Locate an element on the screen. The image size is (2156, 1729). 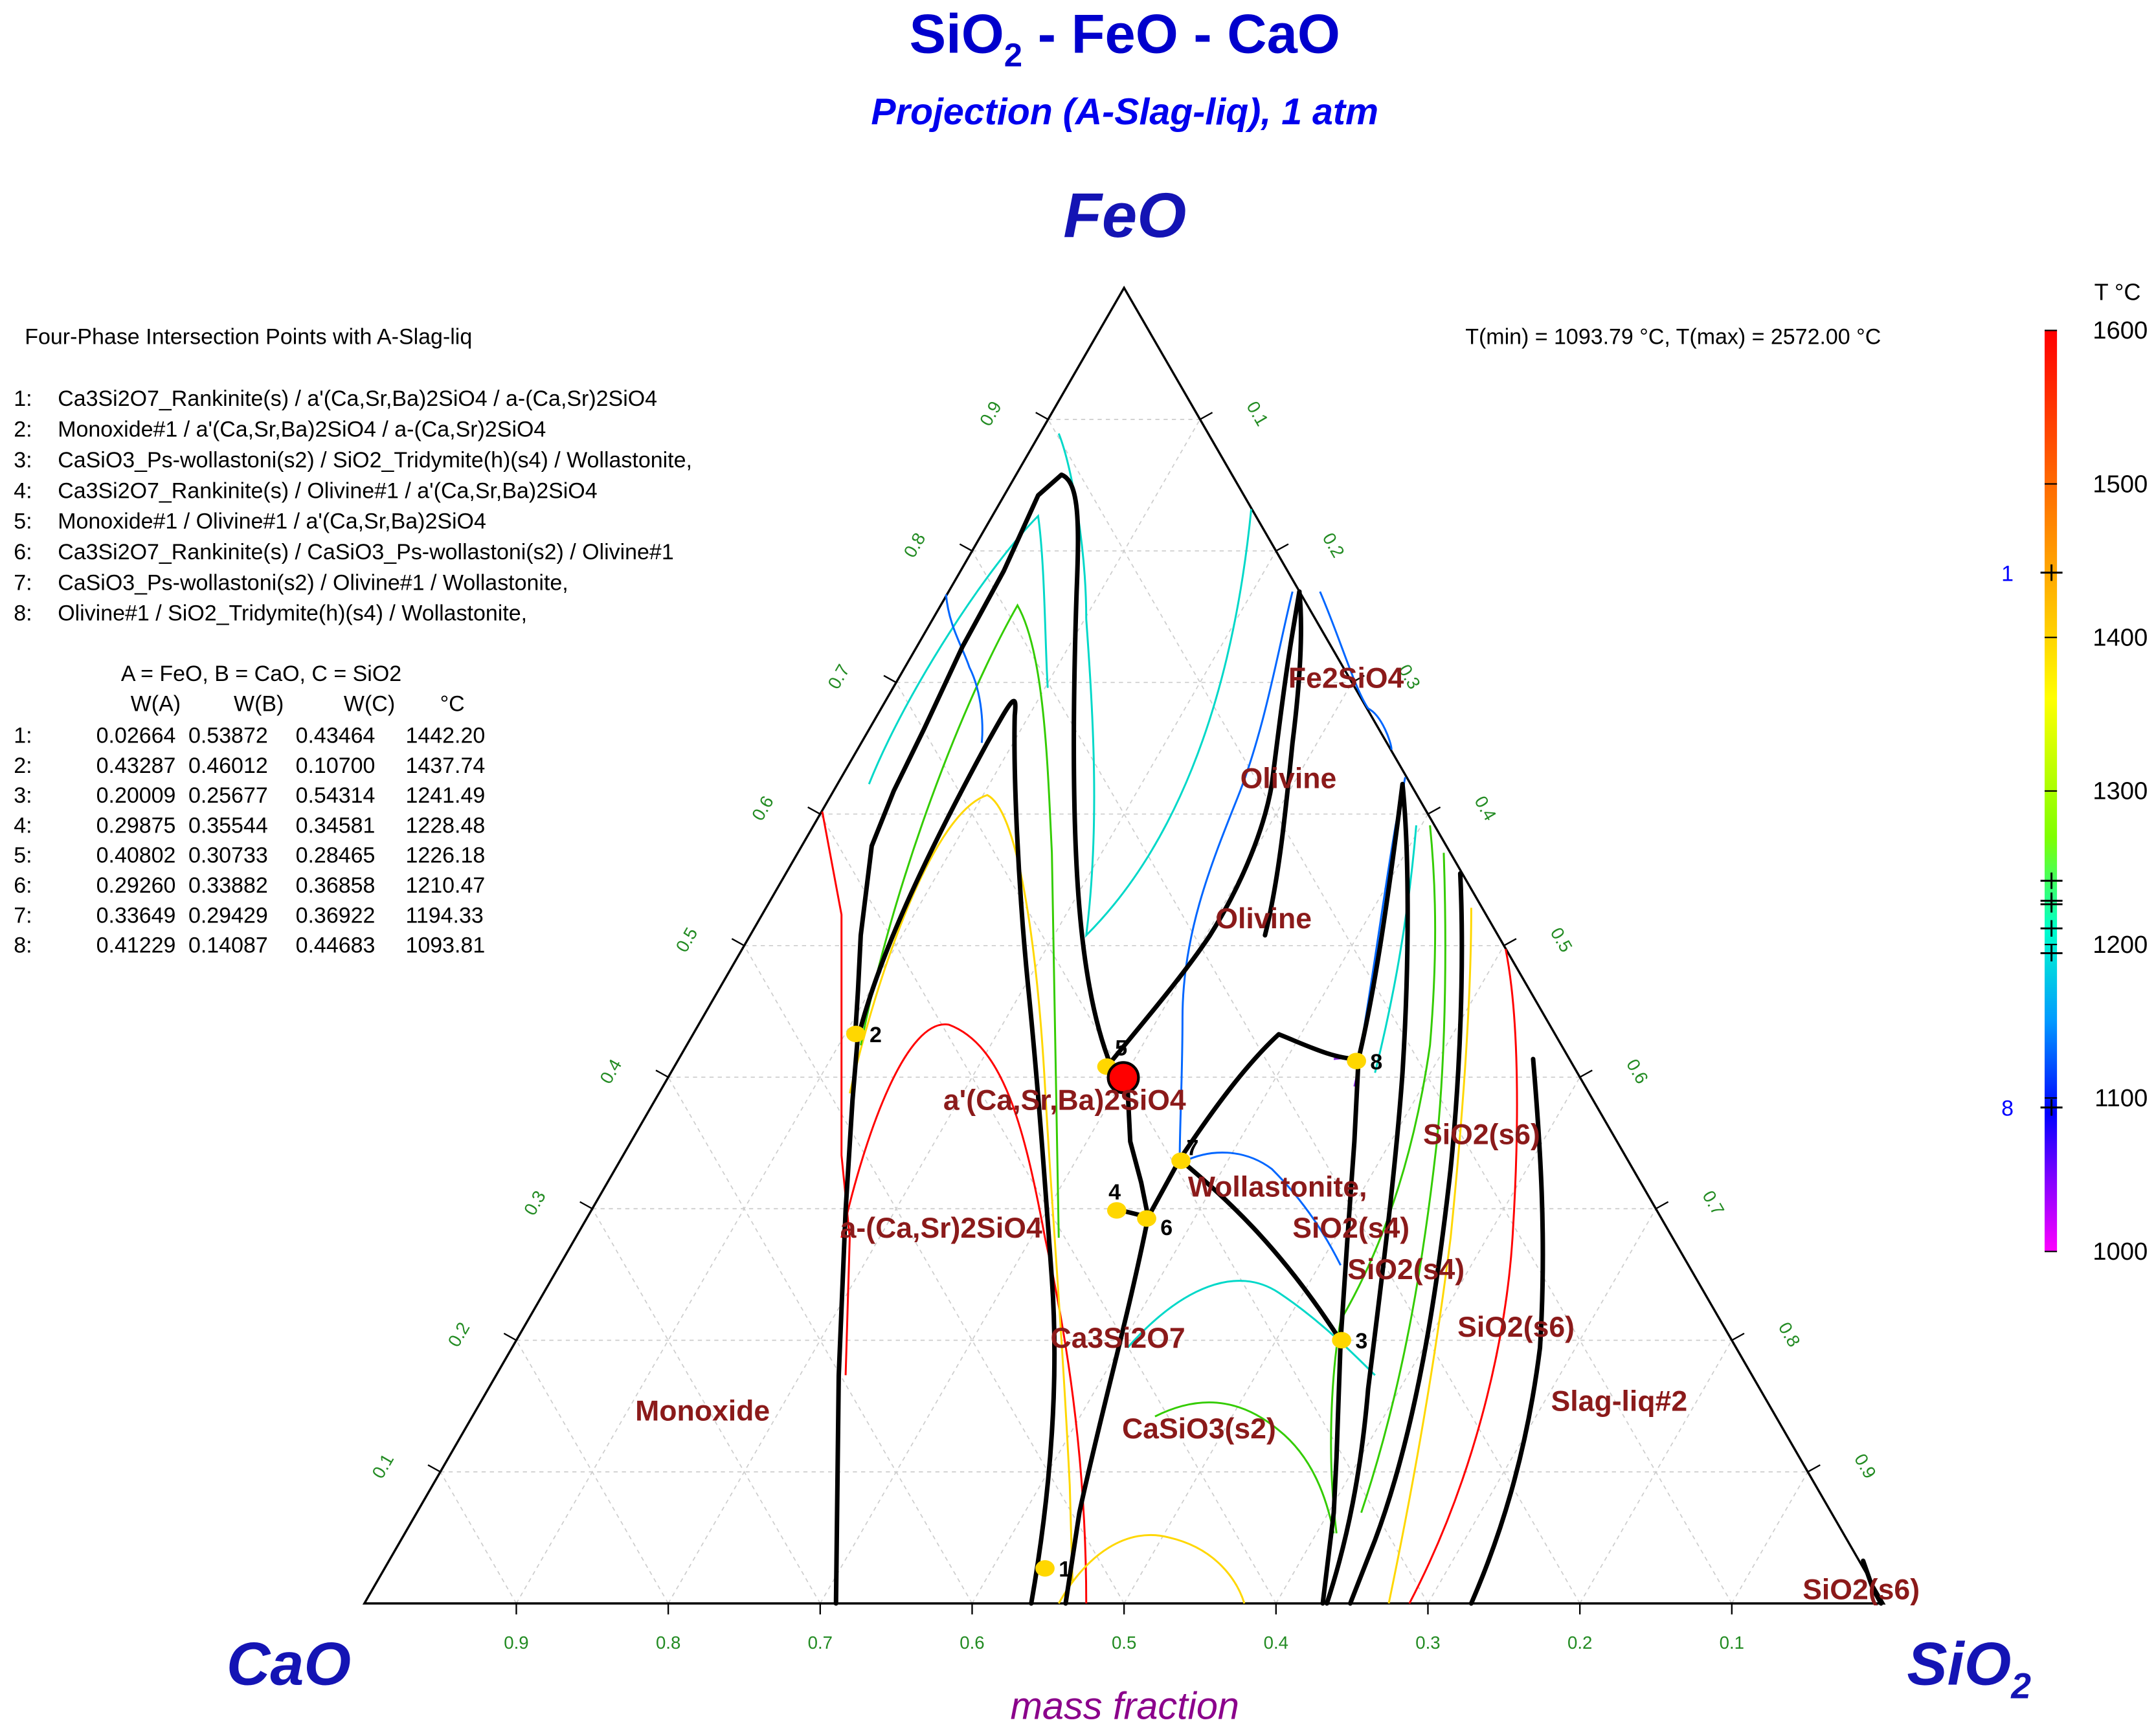
boundary-inner-arch is located at coordinates (956, 1152).